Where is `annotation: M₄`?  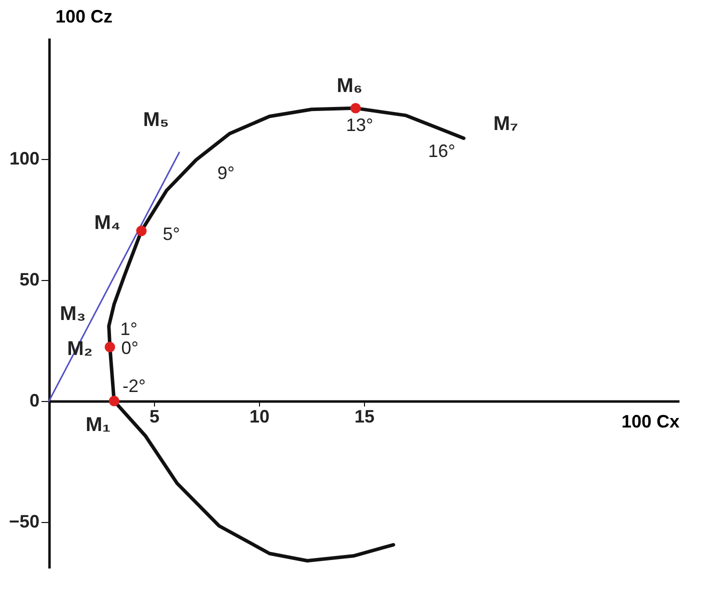
annotation: M₄ is located at coordinates (107, 223).